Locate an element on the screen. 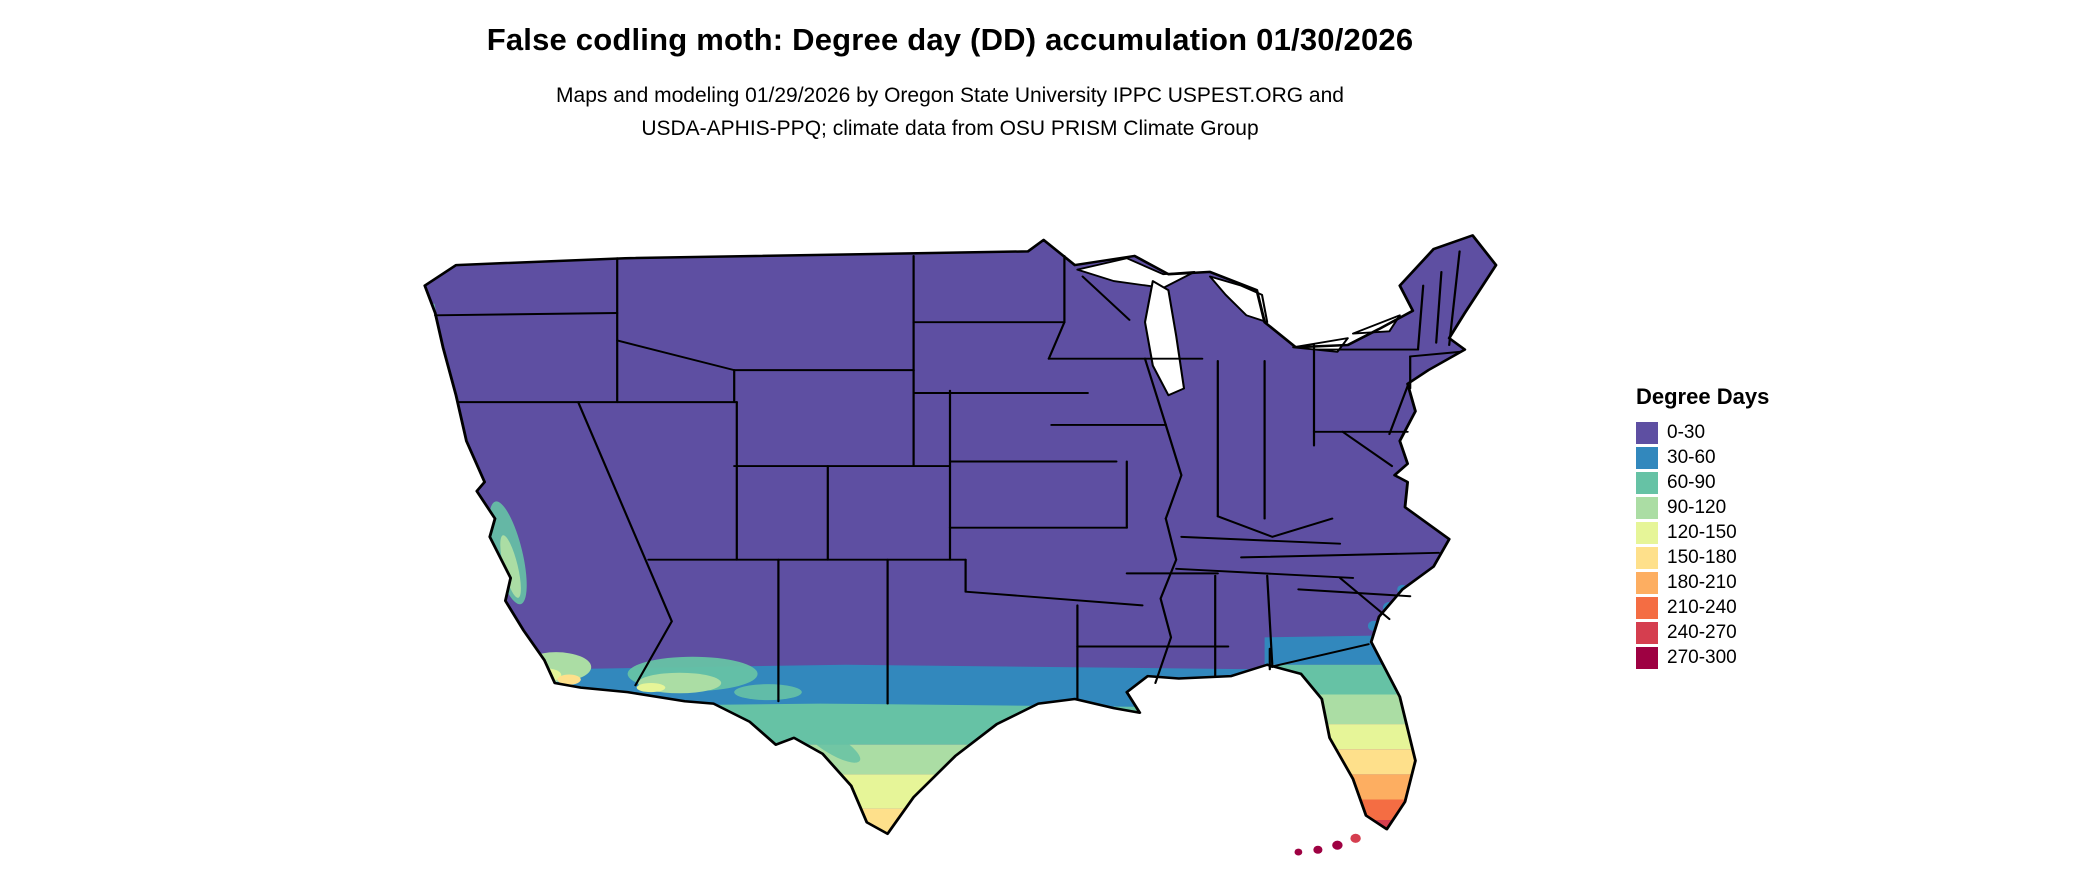 The image size is (2100, 892). band-120-150-socal is located at coordinates (544, 675).